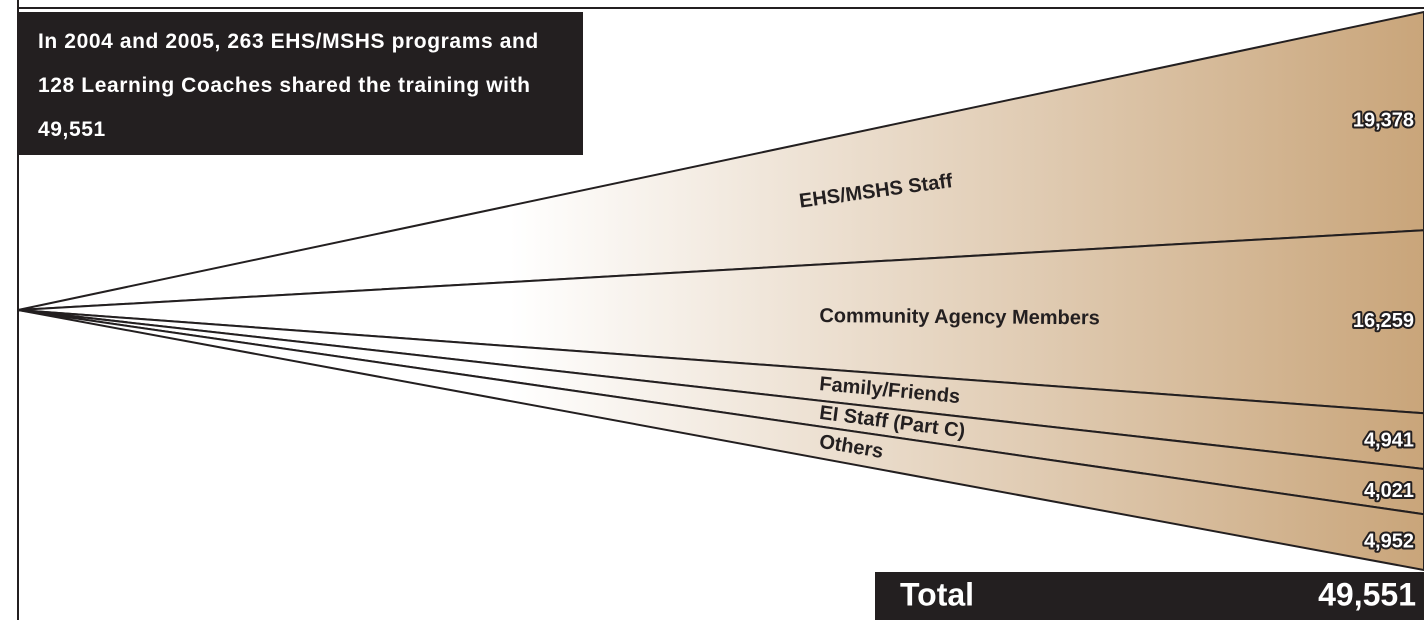 This screenshot has width=1424, height=620. I want to click on value-label: 16,259, so click(1383, 321).